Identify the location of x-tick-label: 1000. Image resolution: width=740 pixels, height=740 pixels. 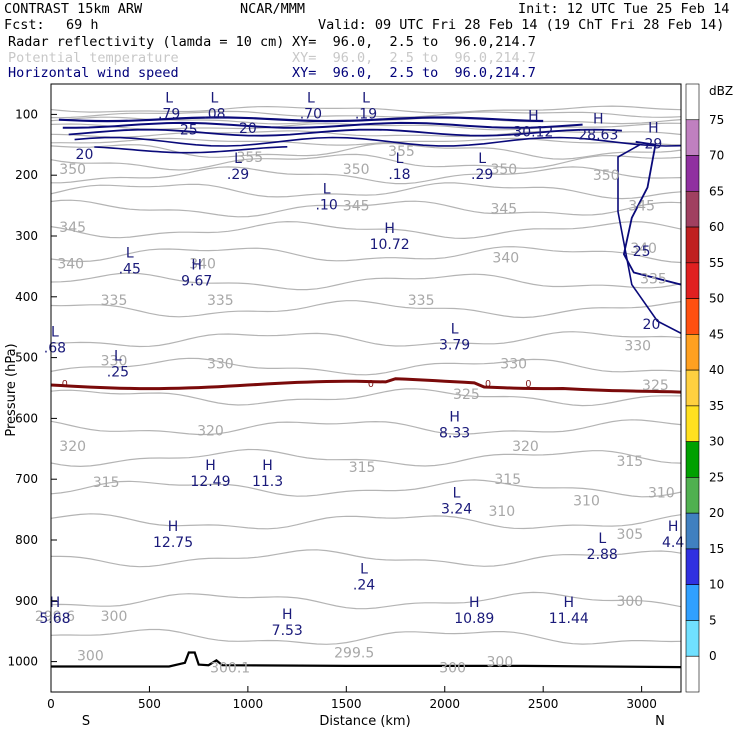
(248, 704).